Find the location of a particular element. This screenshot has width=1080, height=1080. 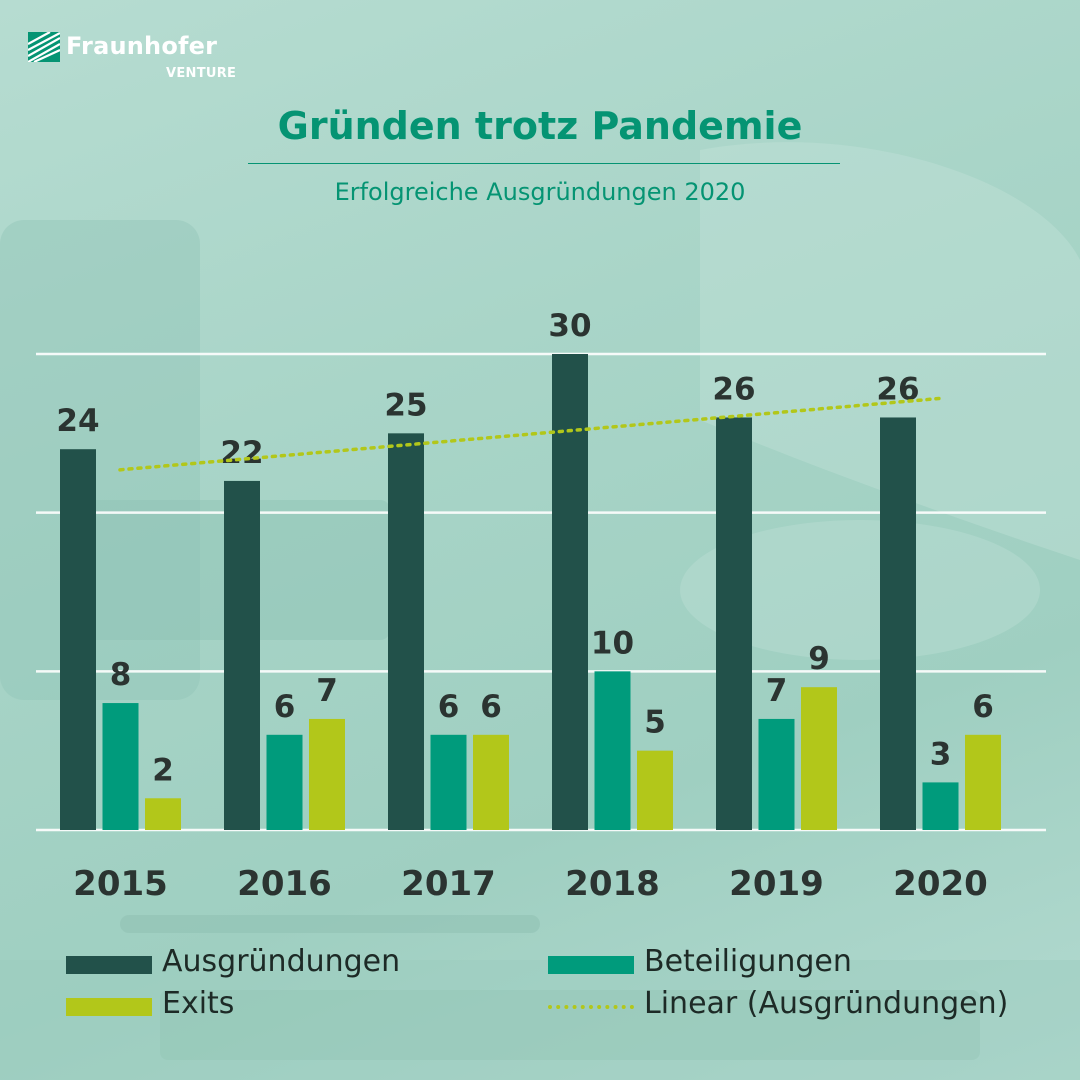

bar-beteiligungen-2015 is located at coordinates (120, 766).